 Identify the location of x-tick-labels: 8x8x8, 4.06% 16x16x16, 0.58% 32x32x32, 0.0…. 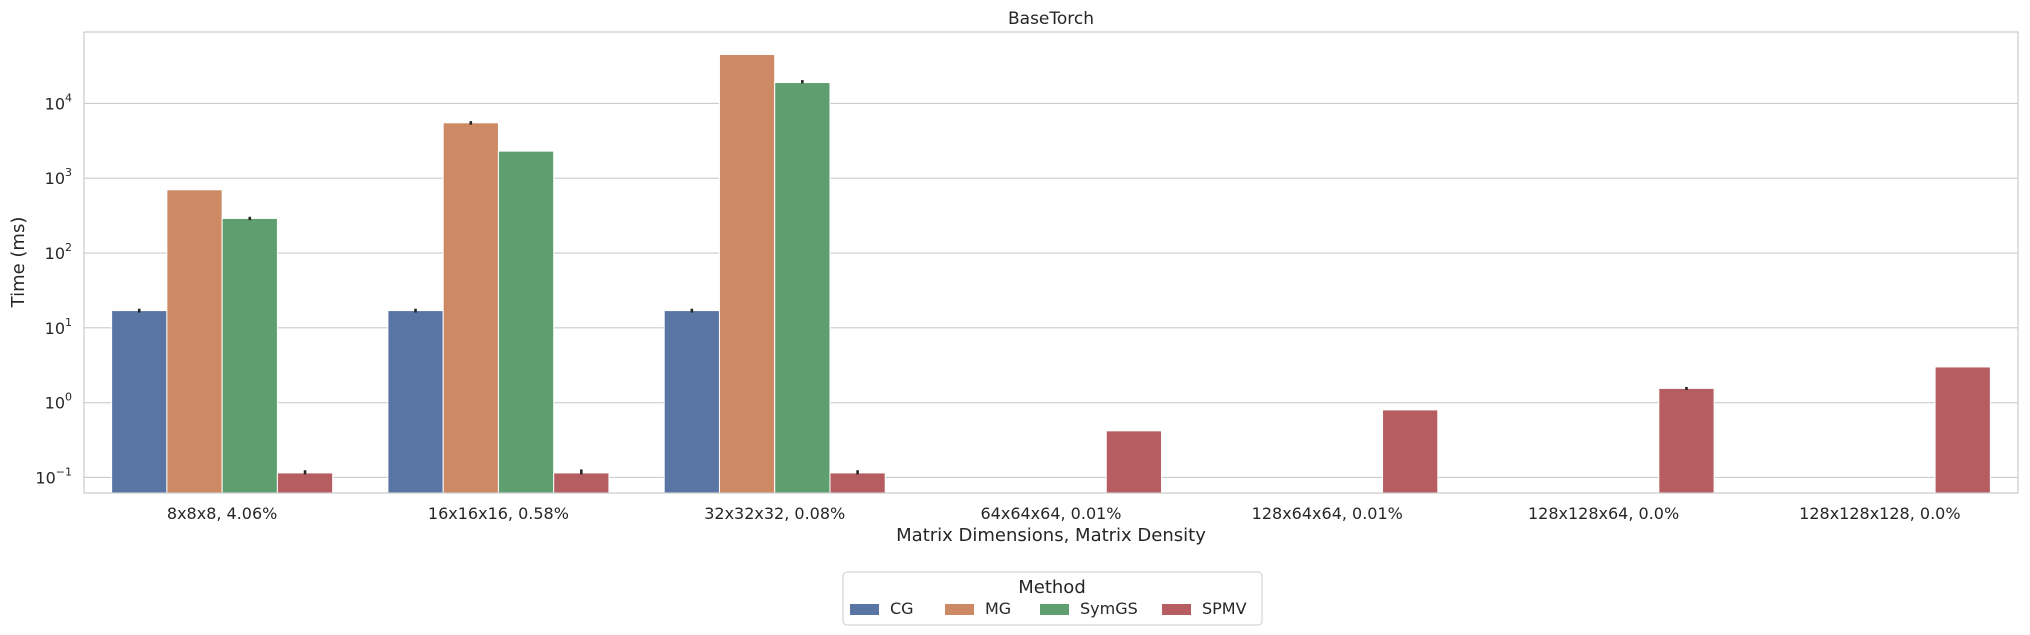
(1064, 513).